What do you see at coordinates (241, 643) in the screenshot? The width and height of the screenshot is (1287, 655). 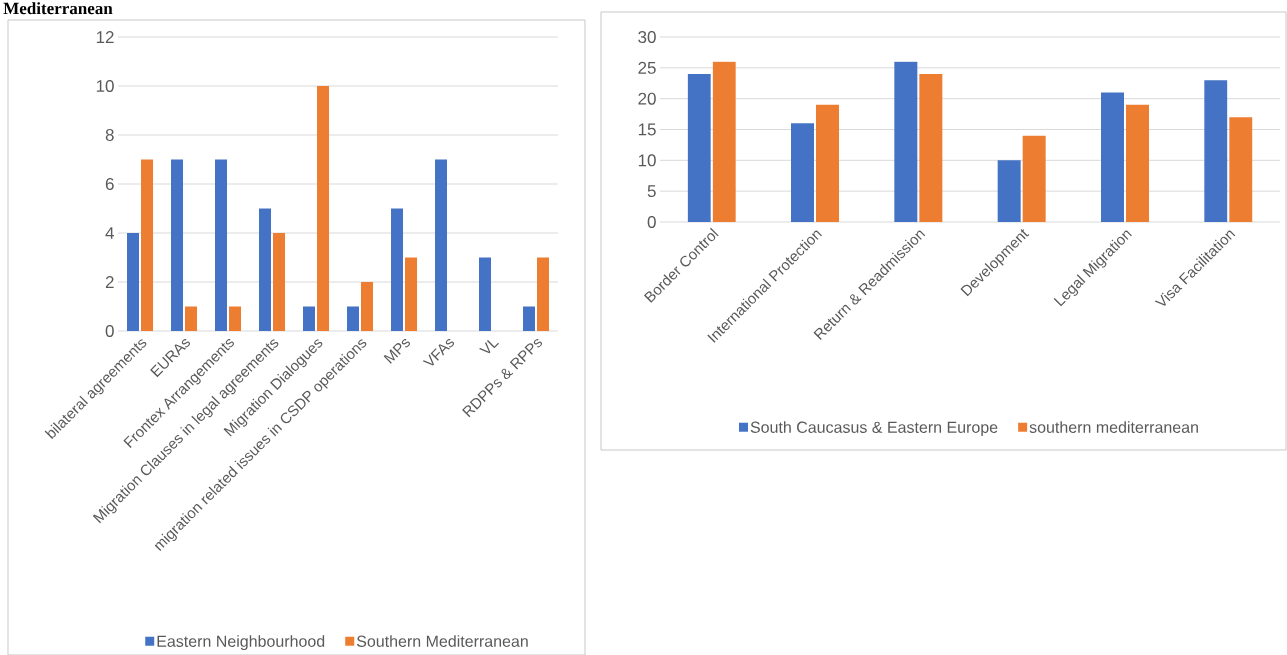 I see `legend-label: Eastern Neighbourhood` at bounding box center [241, 643].